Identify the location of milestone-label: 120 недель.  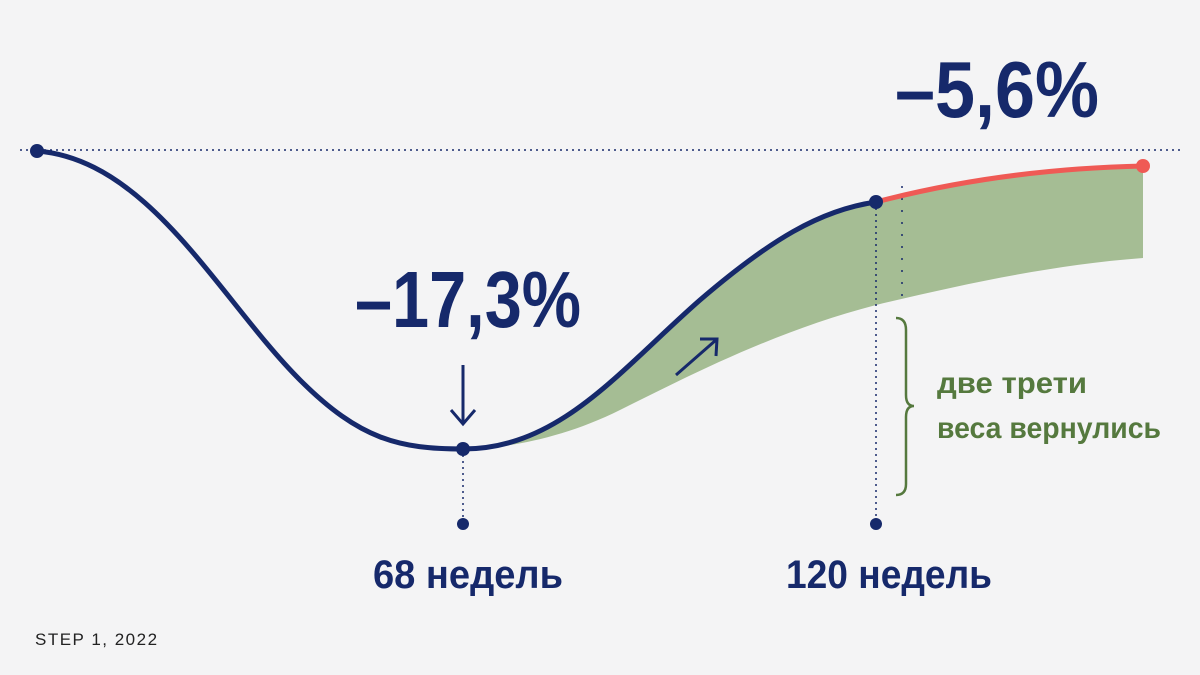
(889, 575).